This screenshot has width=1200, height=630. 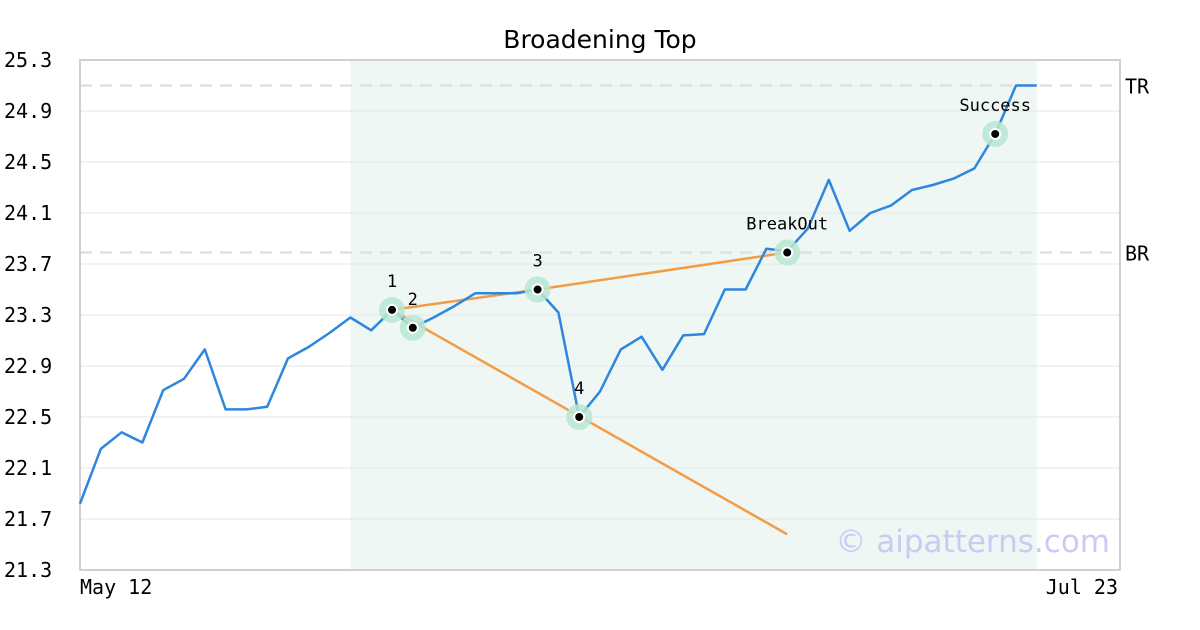 What do you see at coordinates (116, 587) in the screenshot?
I see `x-tick-start: May 12` at bounding box center [116, 587].